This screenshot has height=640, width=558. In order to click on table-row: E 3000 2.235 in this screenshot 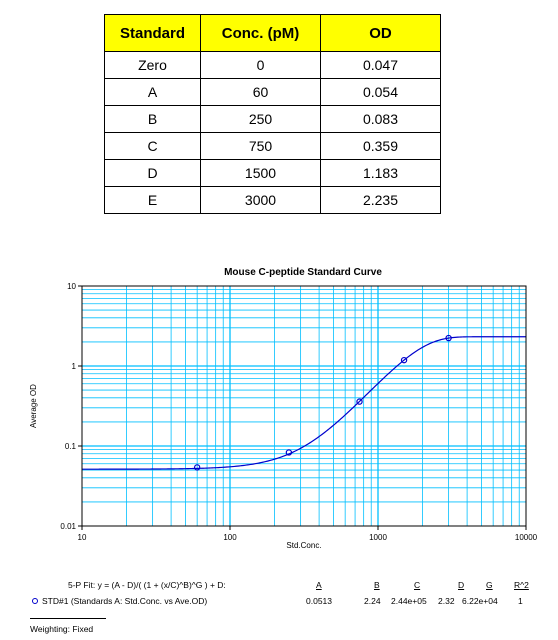, I will do `click(272, 200)`.